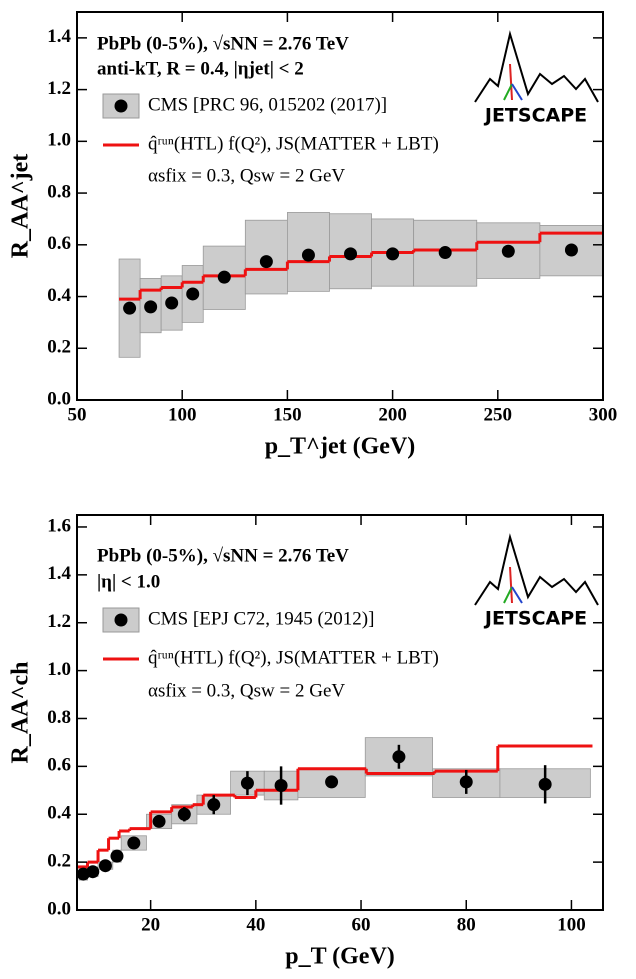  Describe the element at coordinates (128, 581) in the screenshot. I see `annotation: |η| < 1.0` at that location.